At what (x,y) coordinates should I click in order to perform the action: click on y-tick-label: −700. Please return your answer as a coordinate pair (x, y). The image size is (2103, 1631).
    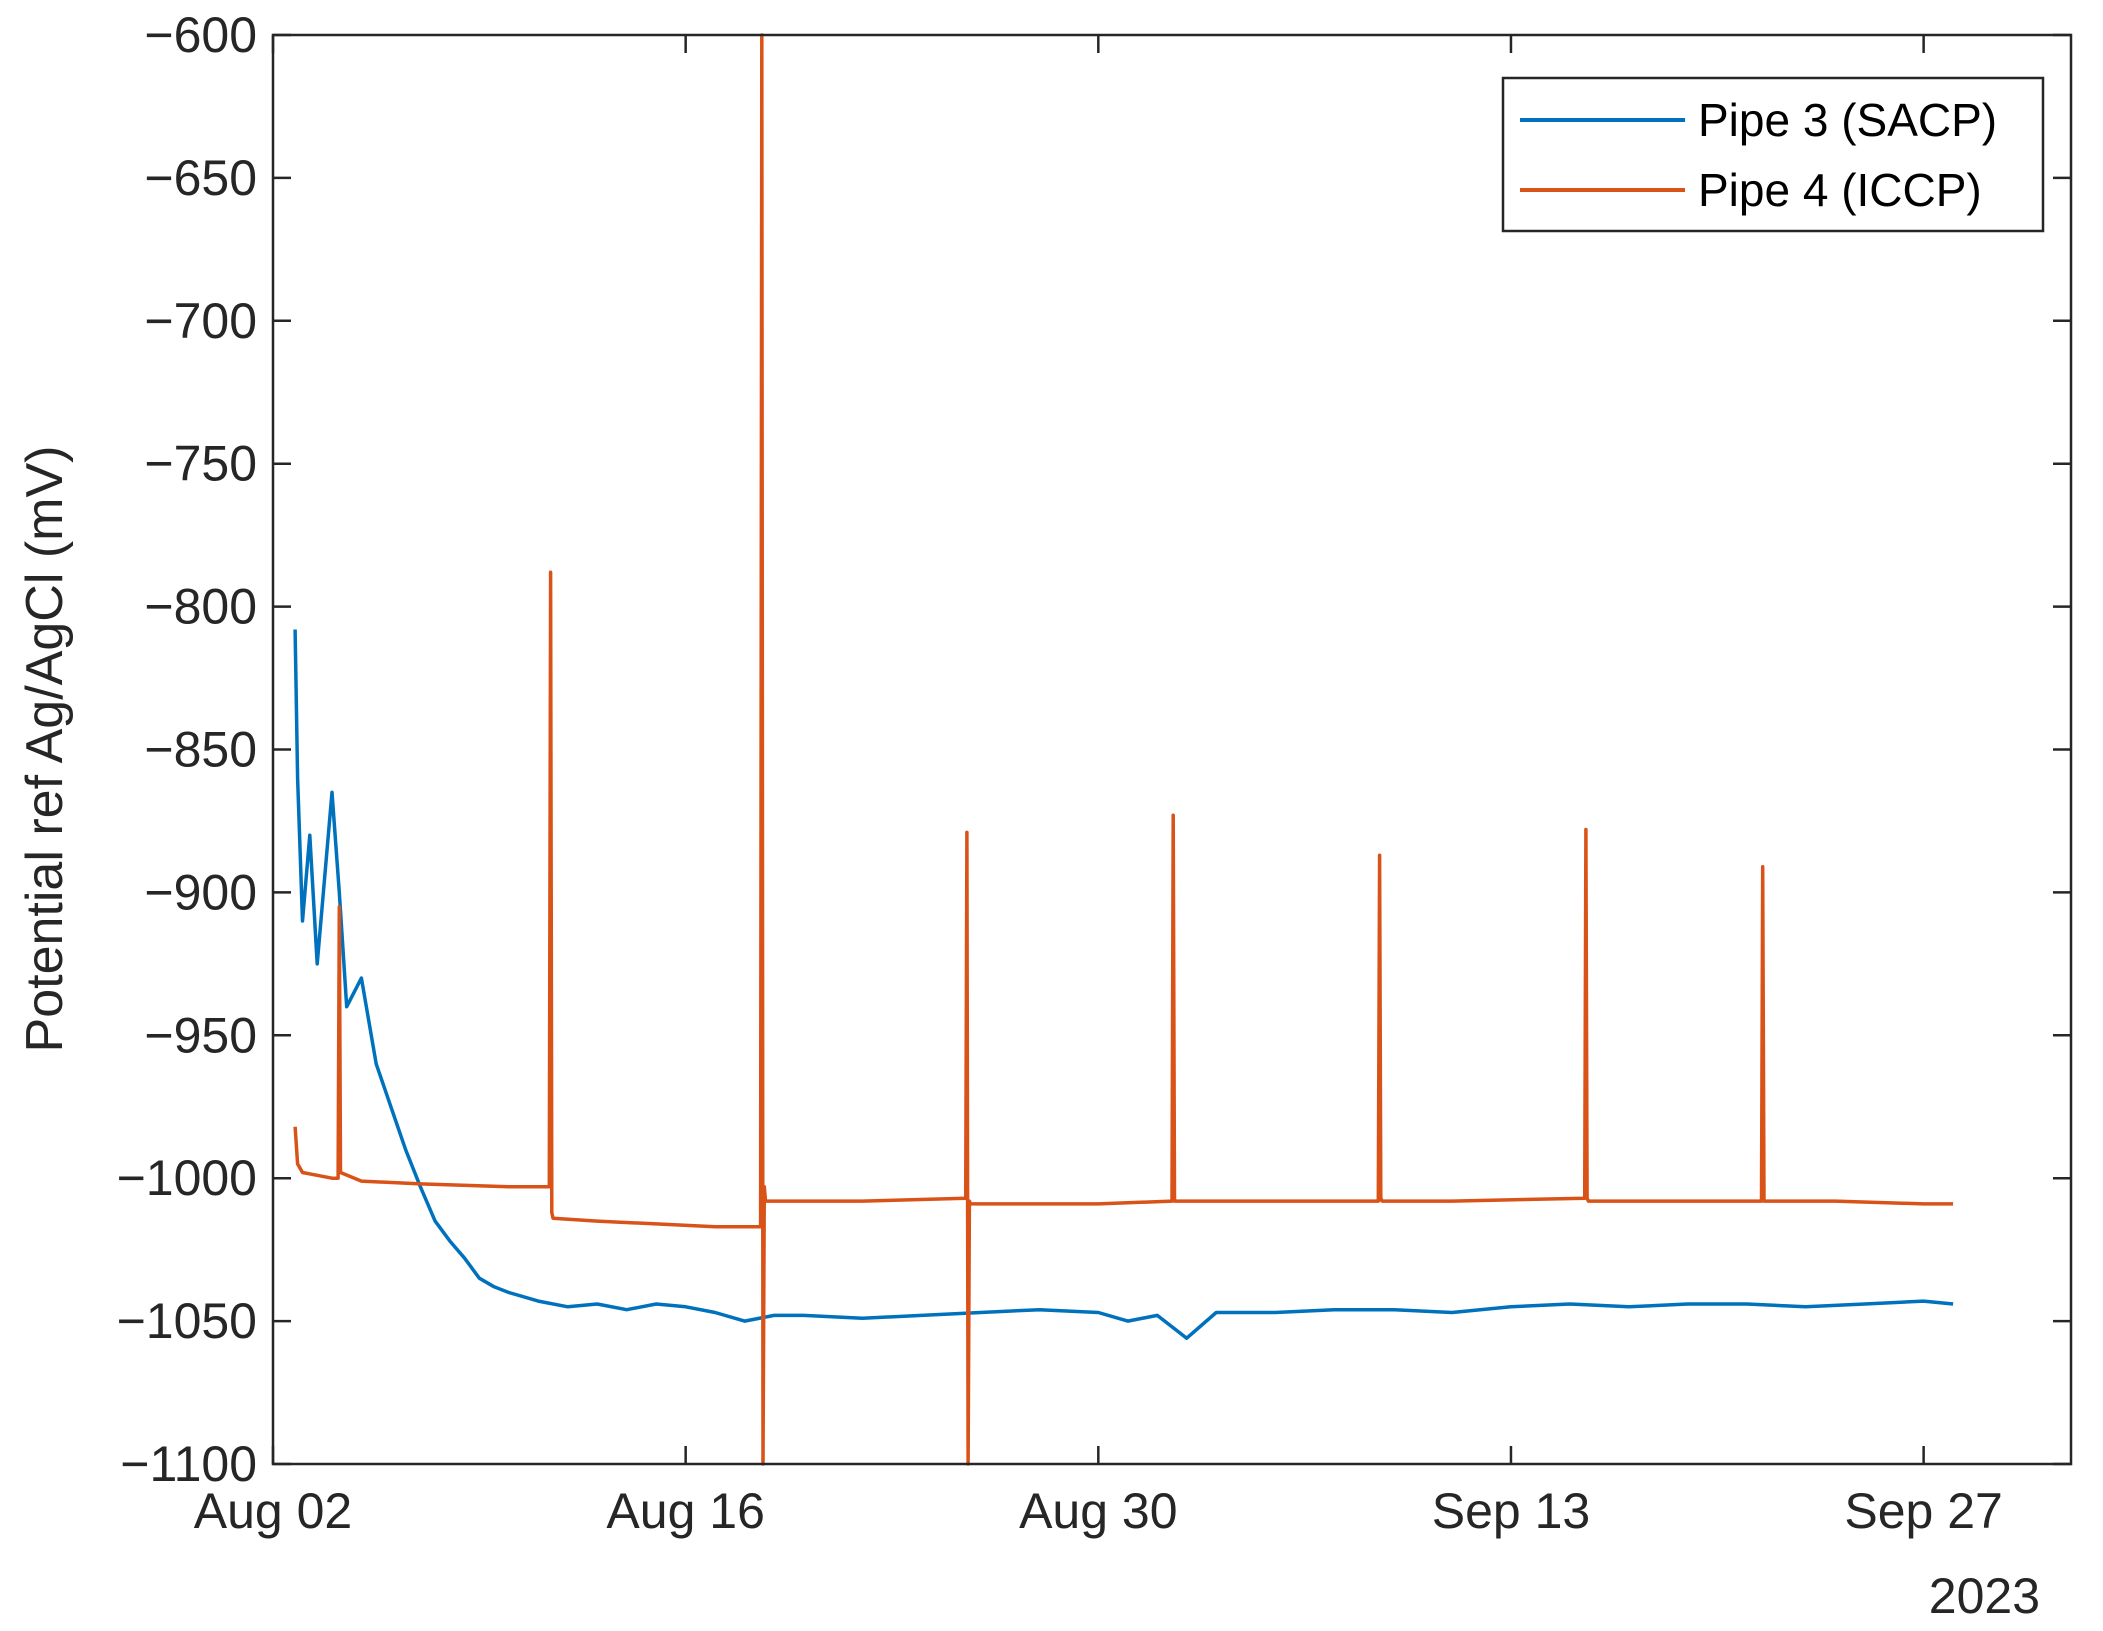
    Looking at the image, I should click on (200, 321).